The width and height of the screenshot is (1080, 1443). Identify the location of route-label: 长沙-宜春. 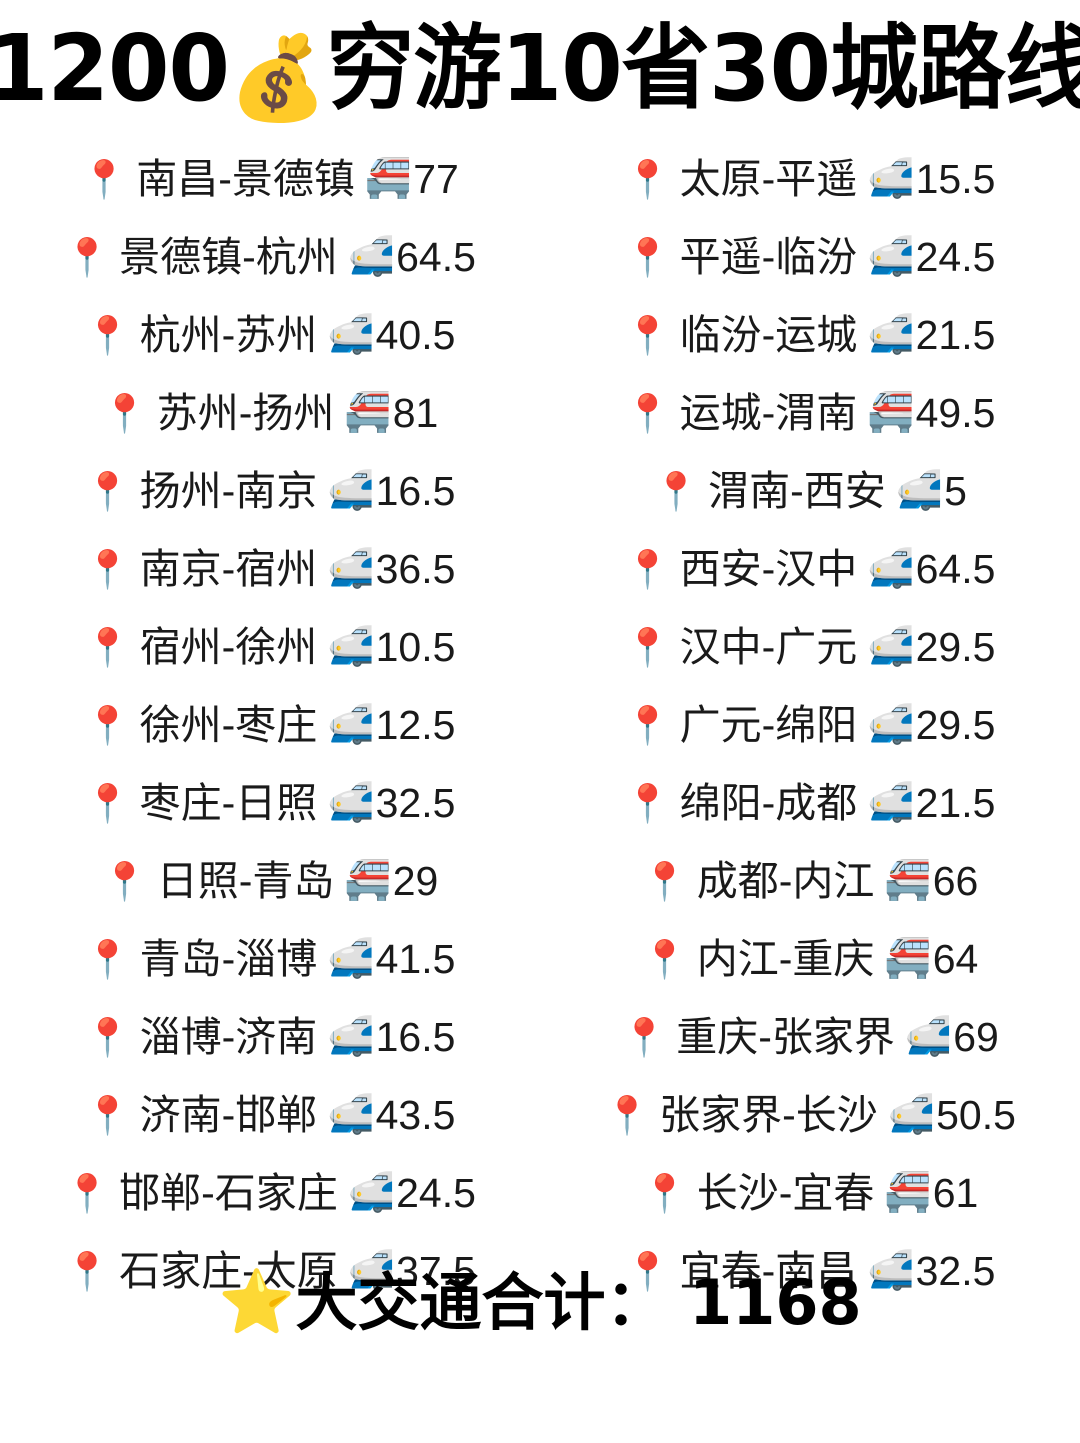
(785, 1192).